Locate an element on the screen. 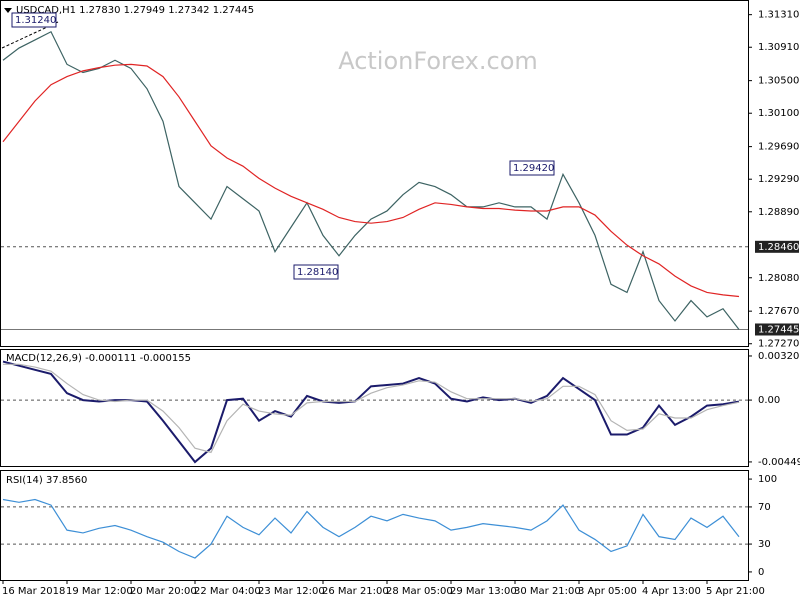  annotation: 1.28140 is located at coordinates (317, 272).